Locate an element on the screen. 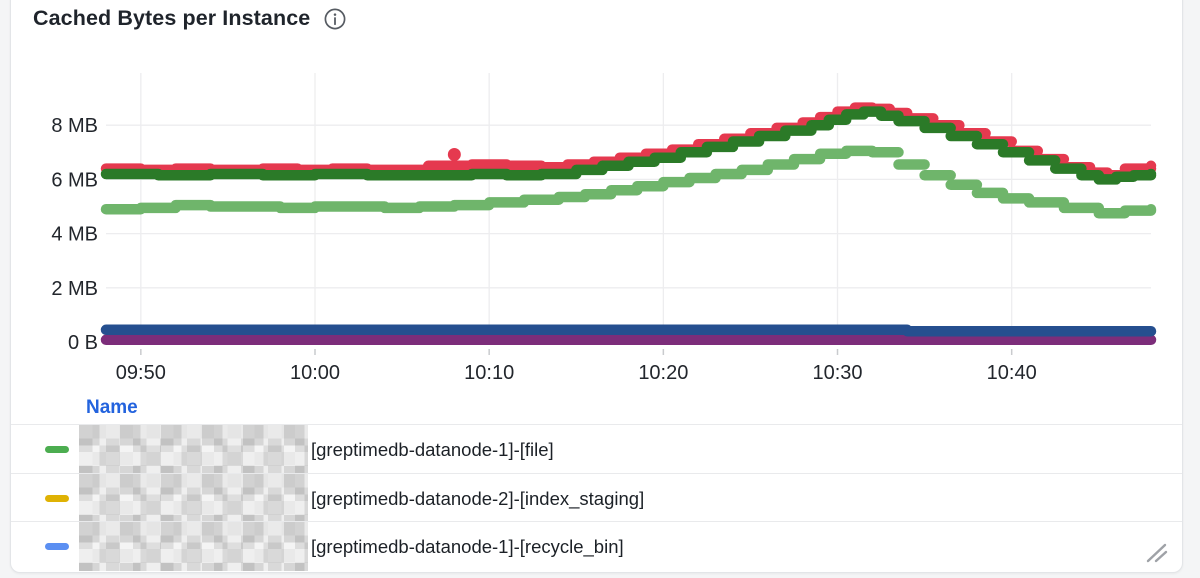 Image resolution: width=1200 pixels, height=578 pixels. svg-text: 10:40 is located at coordinates (1012, 373).